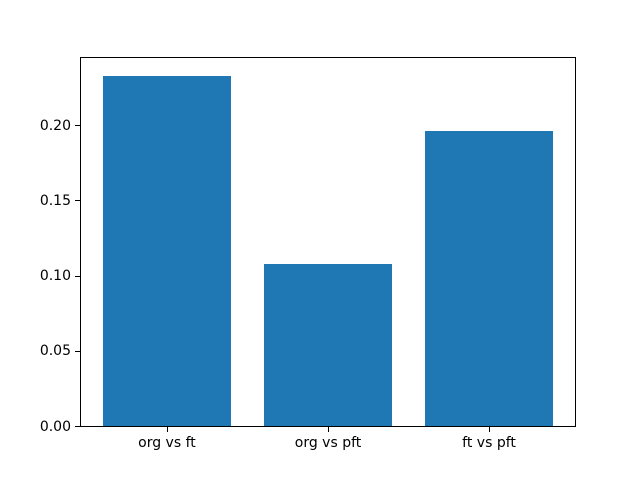 The width and height of the screenshot is (640, 480). What do you see at coordinates (328, 443) in the screenshot?
I see `x-tick-label: org vs pft` at bounding box center [328, 443].